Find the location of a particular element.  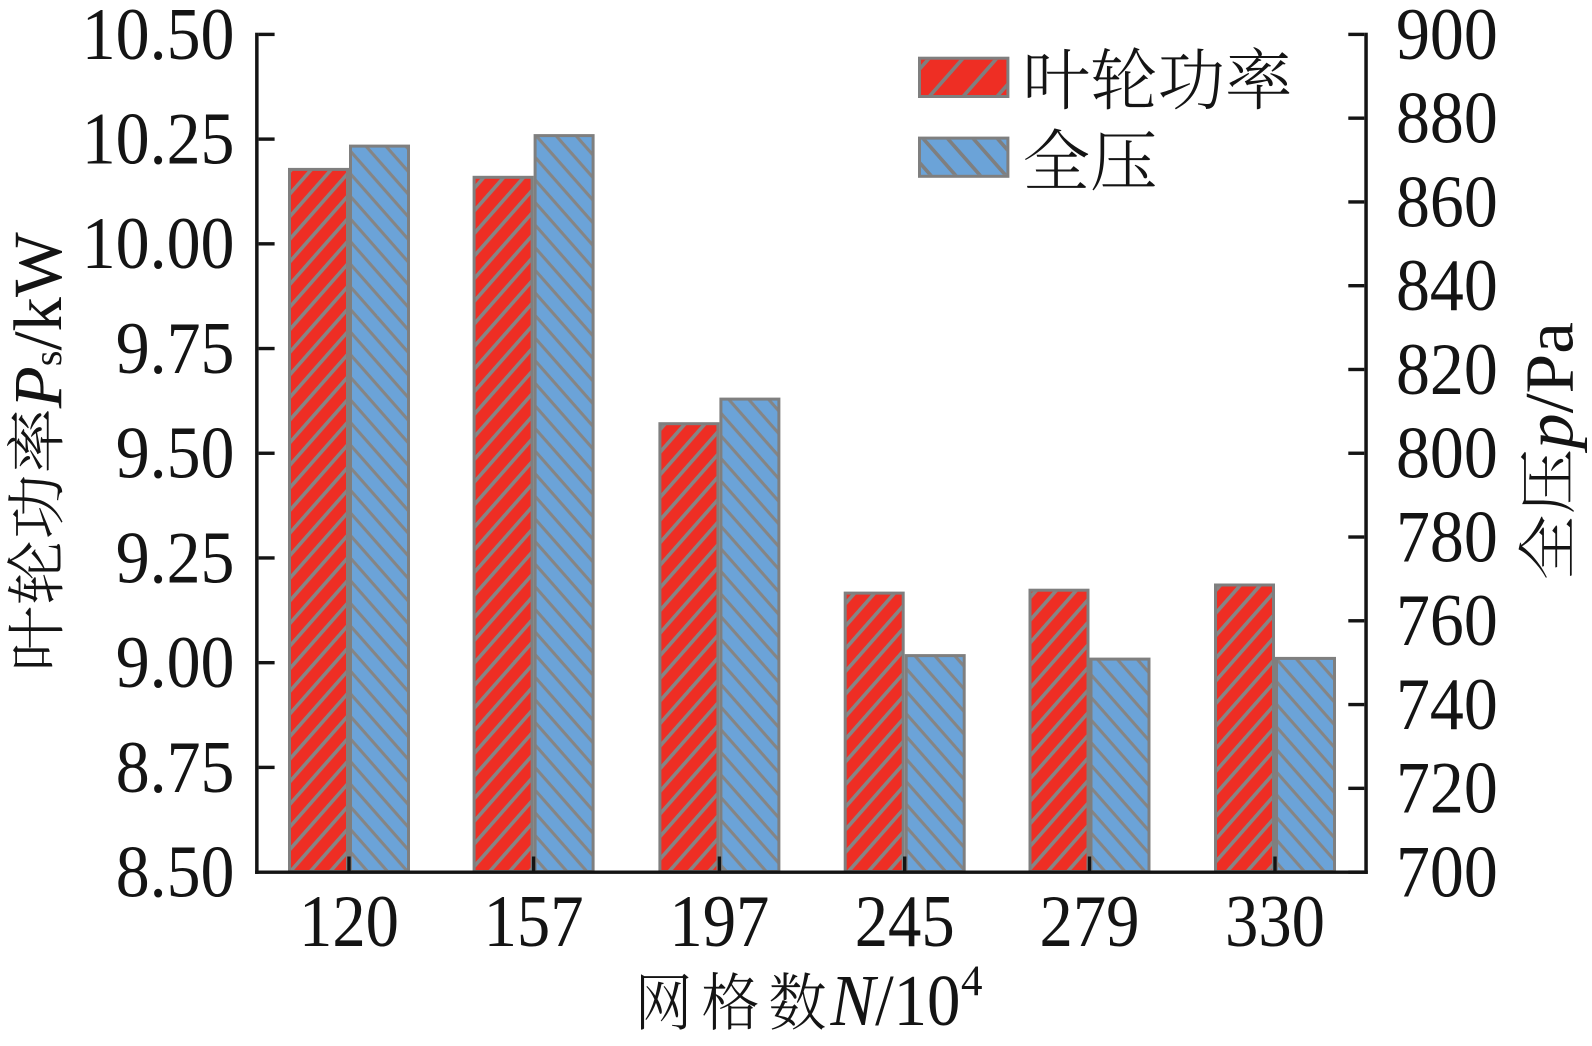

svg-text: 10.50 is located at coordinates (158, 38).